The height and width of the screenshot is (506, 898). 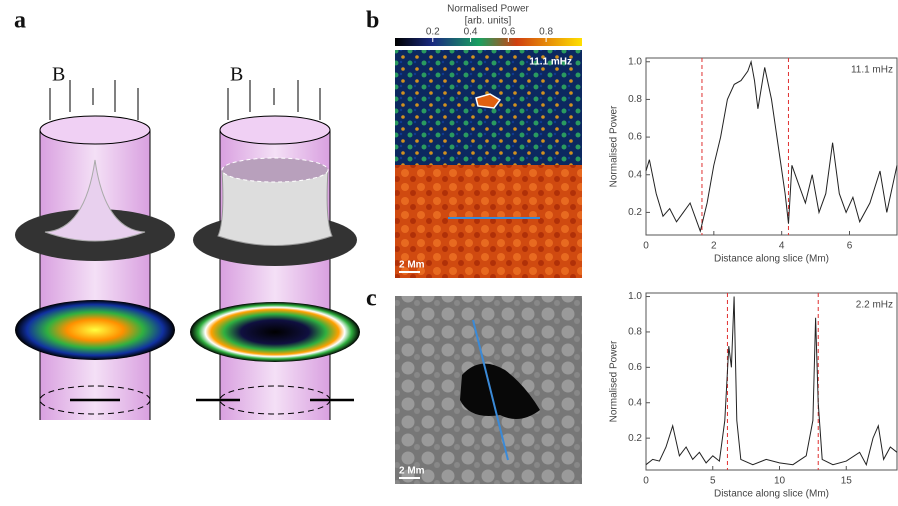 I want to click on image-label: 11.1 mHz, so click(x=550, y=62).